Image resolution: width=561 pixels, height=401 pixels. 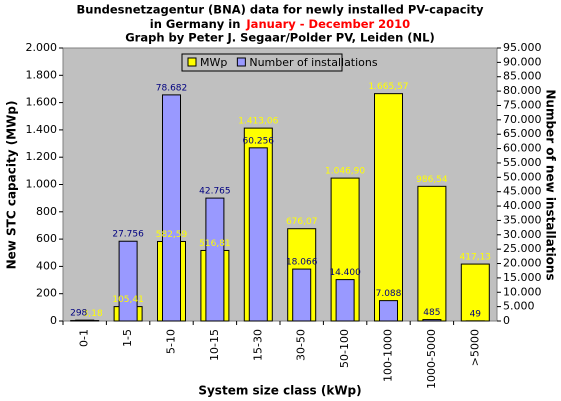 I want to click on value-label: 582,59, so click(x=172, y=235).